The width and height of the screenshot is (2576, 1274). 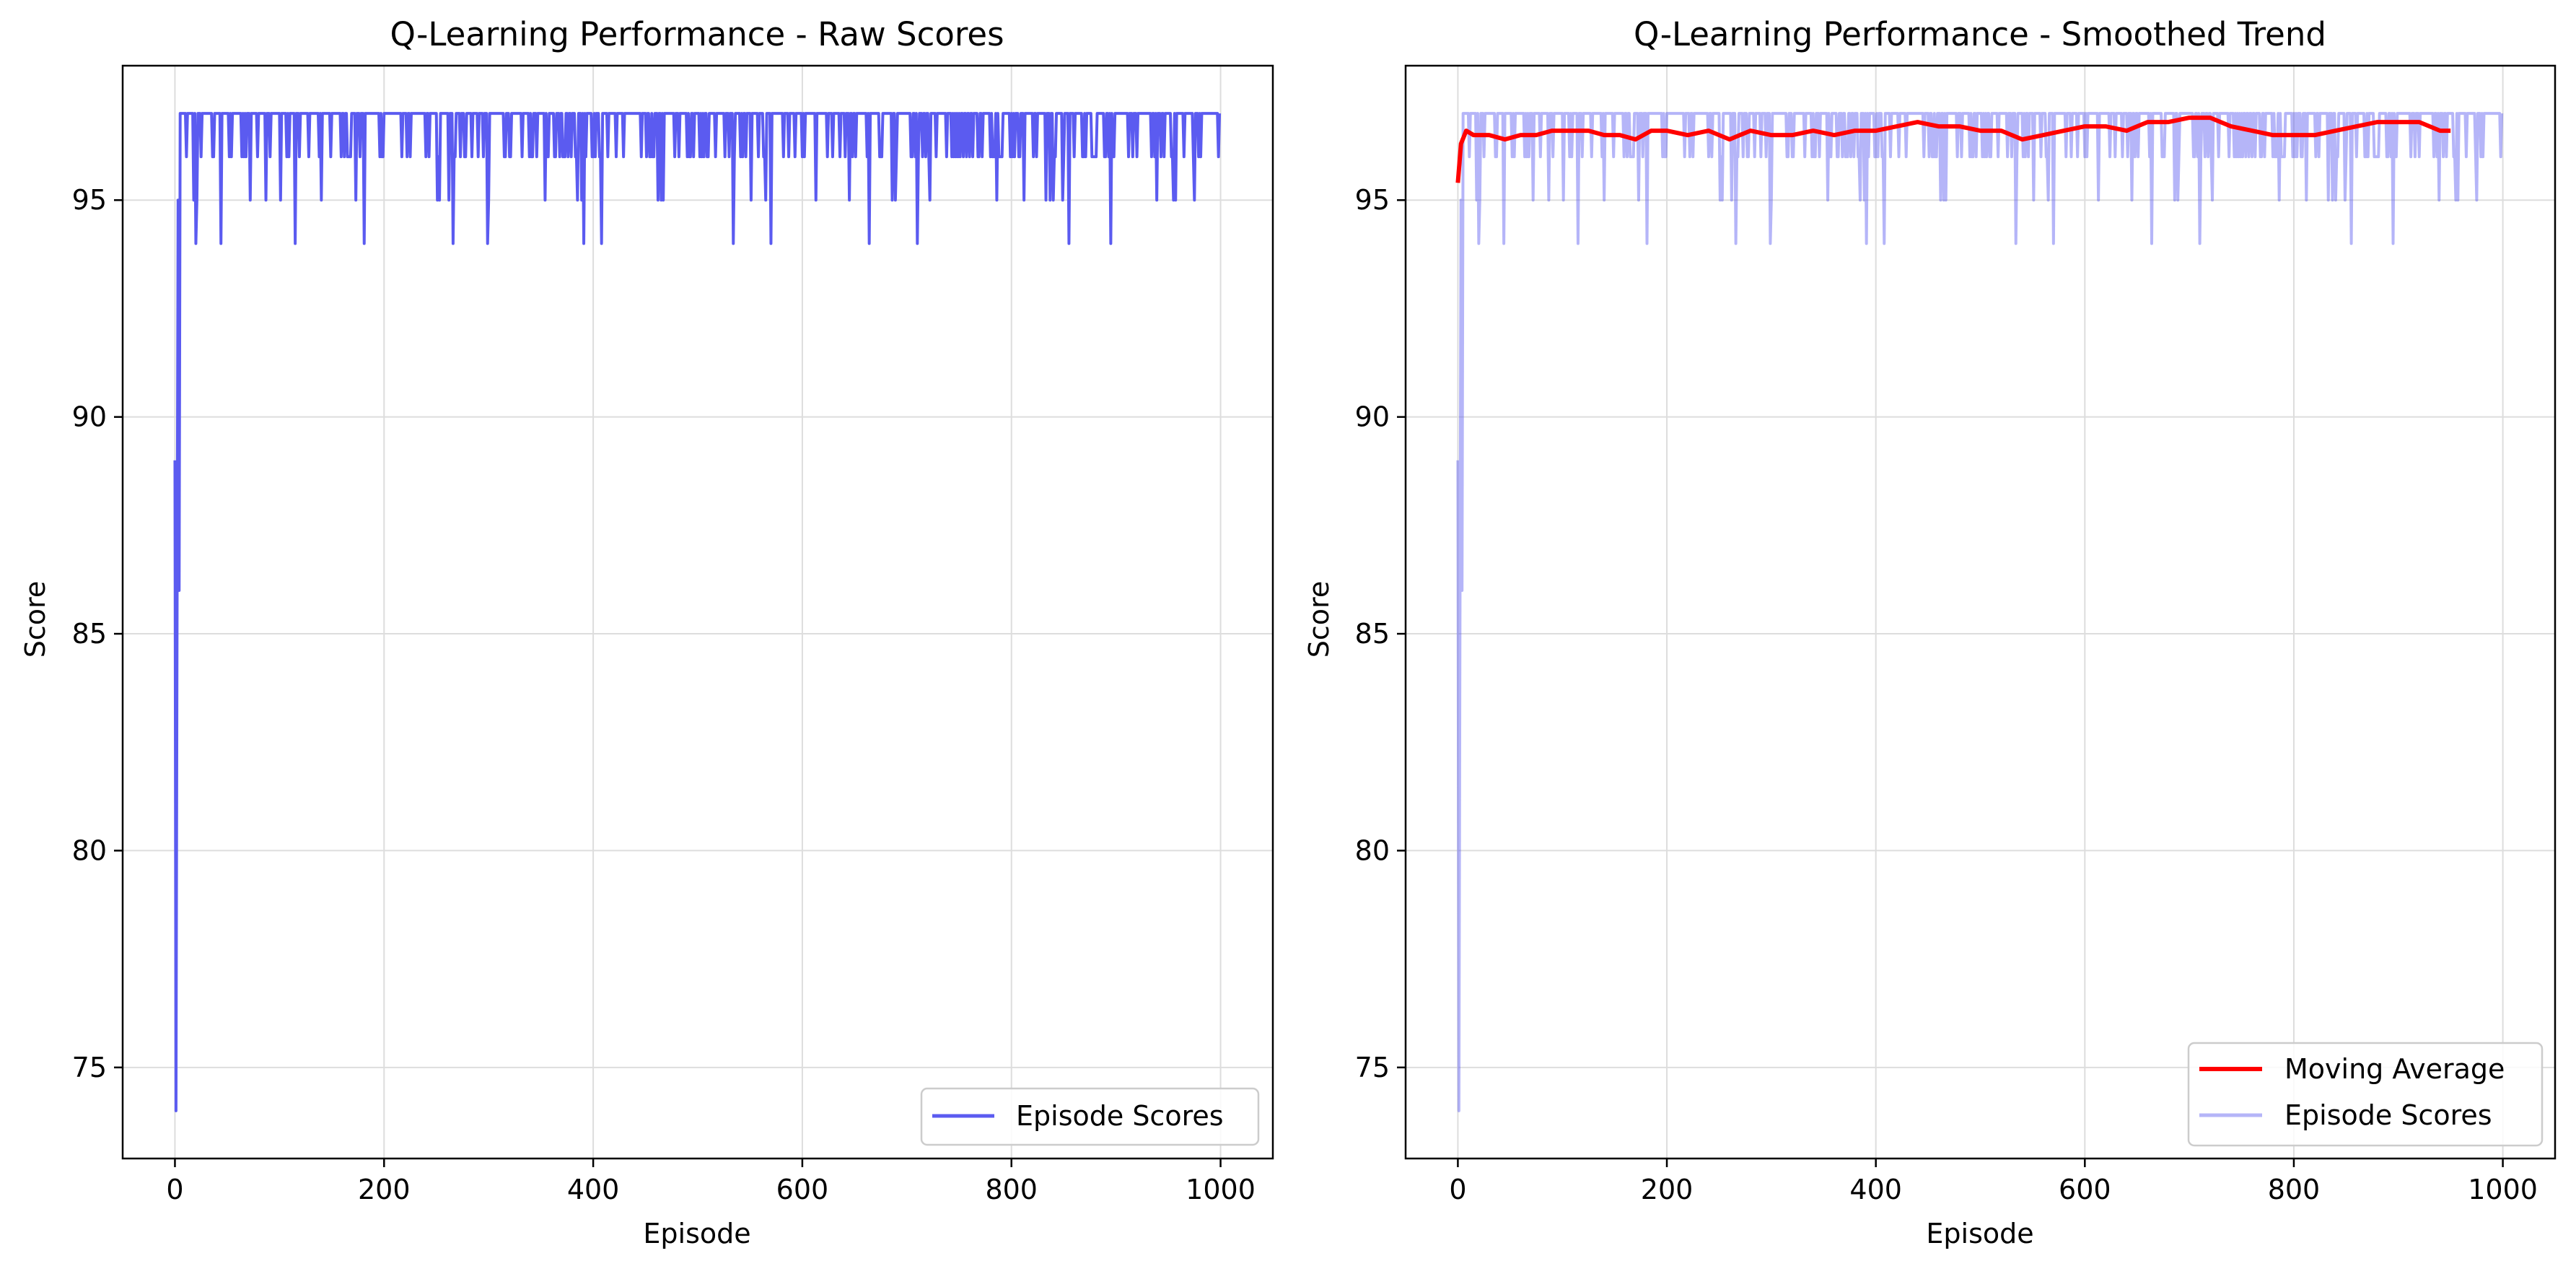 I want to click on legend: Episode Scores, so click(x=1090, y=1116).